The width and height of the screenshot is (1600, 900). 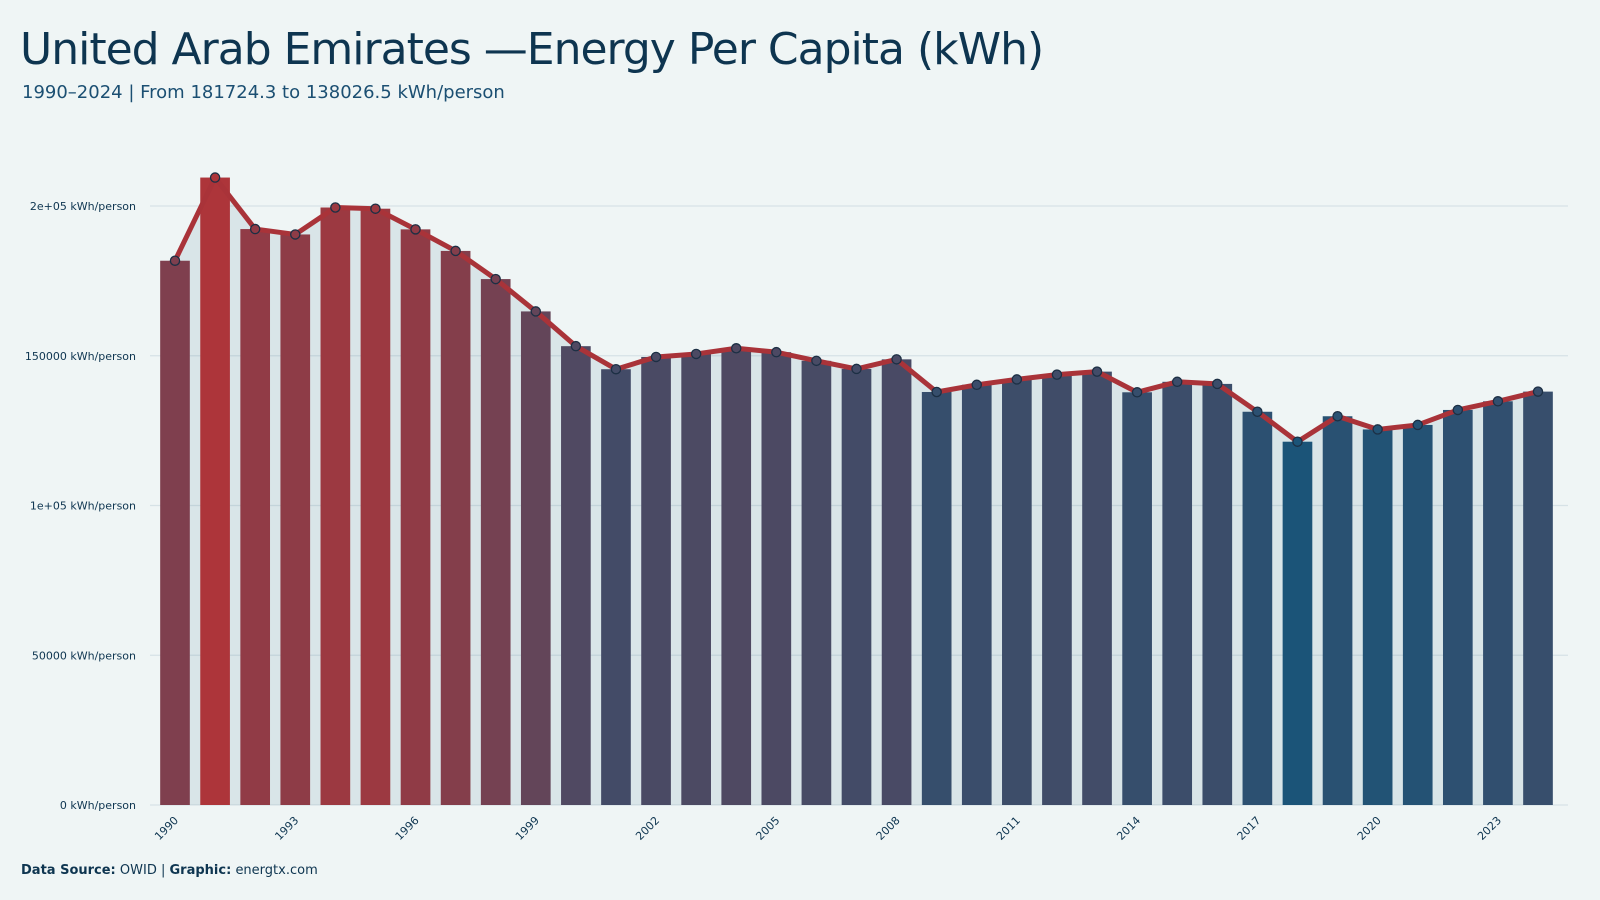 What do you see at coordinates (255, 517) in the screenshot?
I see `bar-1992` at bounding box center [255, 517].